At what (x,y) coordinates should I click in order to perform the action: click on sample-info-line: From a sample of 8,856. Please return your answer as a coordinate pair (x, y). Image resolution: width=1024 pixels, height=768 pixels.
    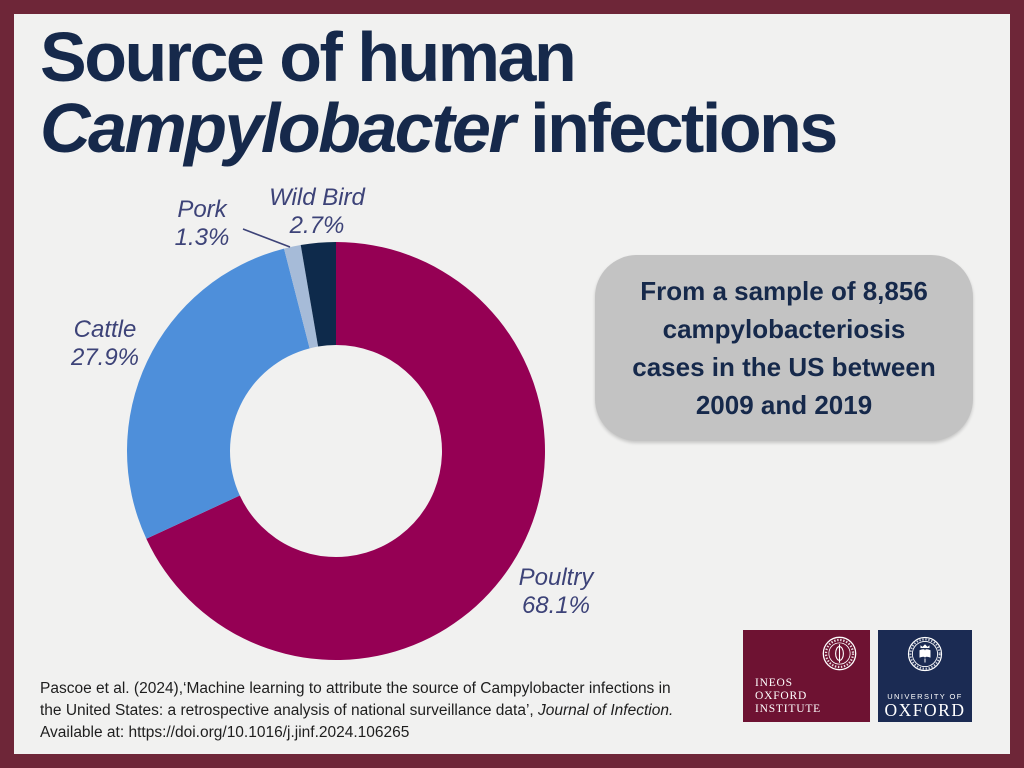
    Looking at the image, I should click on (784, 291).